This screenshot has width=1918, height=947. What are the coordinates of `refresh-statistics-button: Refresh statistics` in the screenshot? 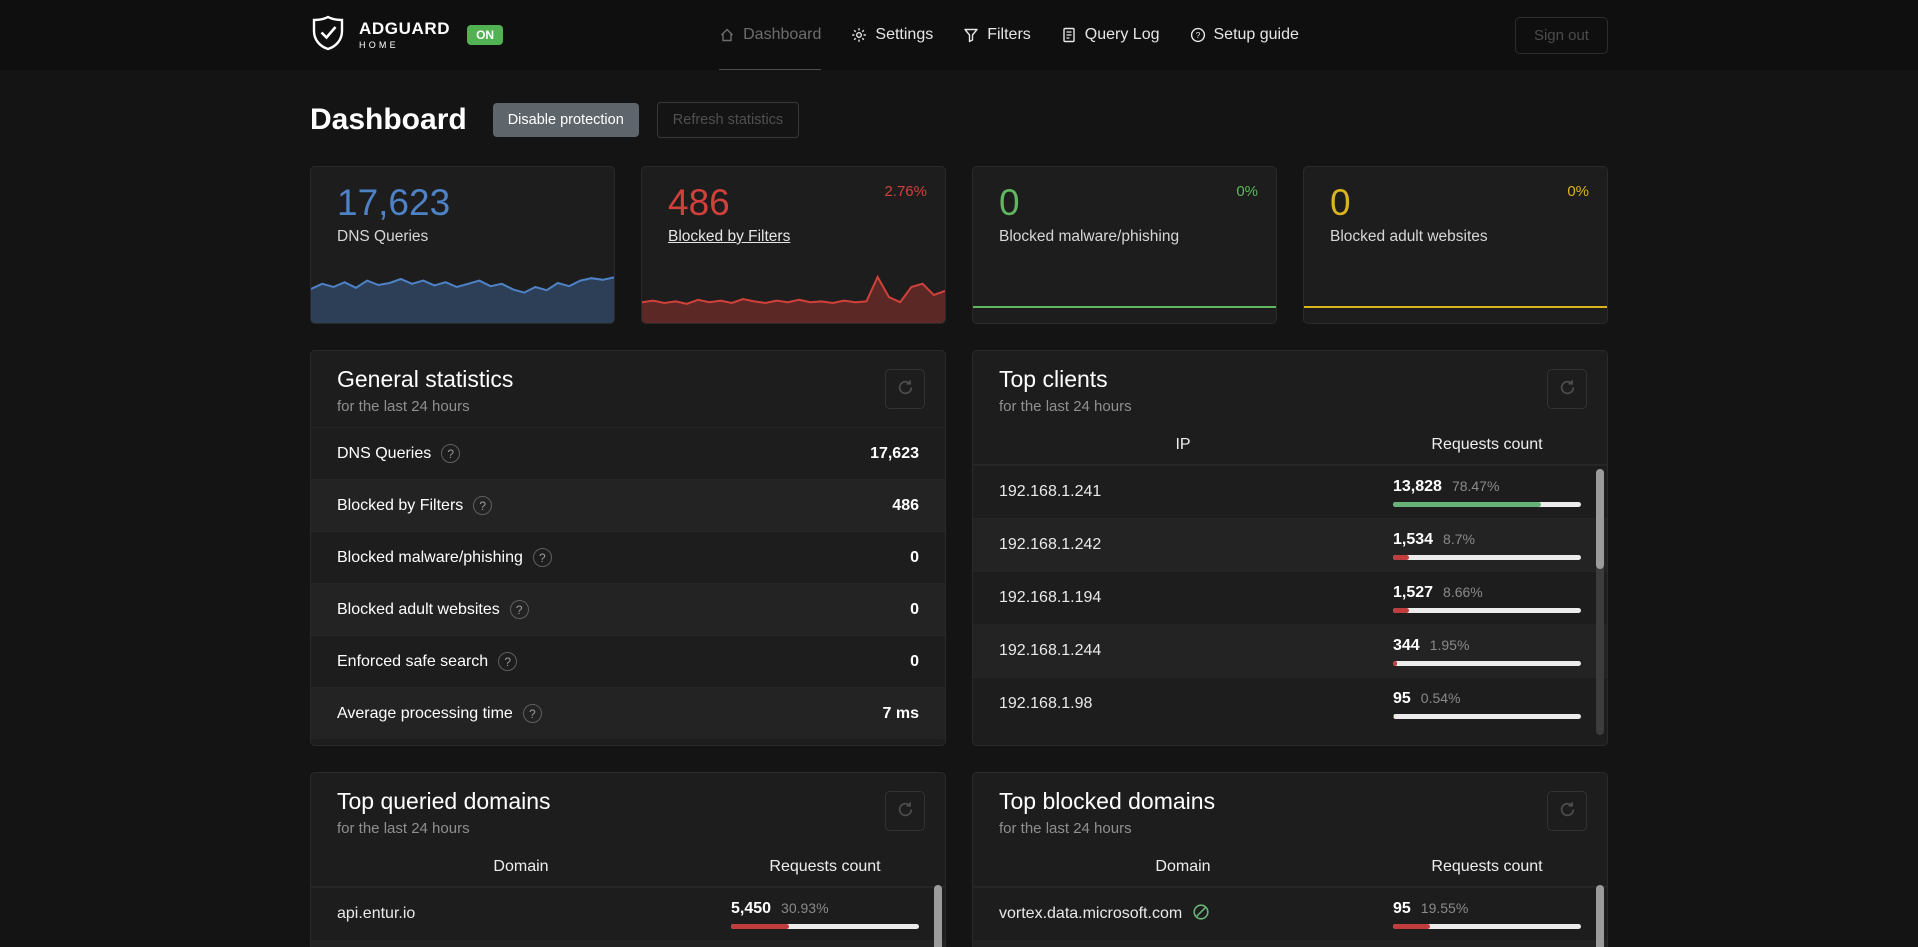 It's located at (728, 120).